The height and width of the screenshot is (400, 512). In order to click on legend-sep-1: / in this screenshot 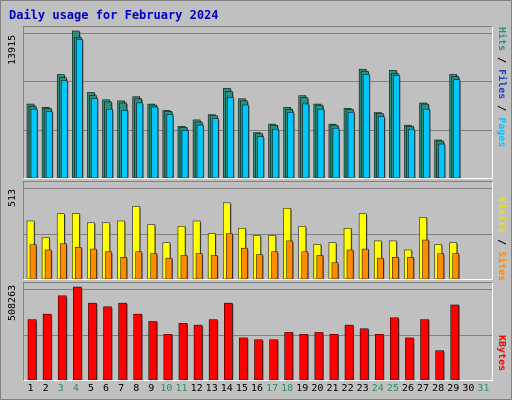, I will do `click(501, 60)`.